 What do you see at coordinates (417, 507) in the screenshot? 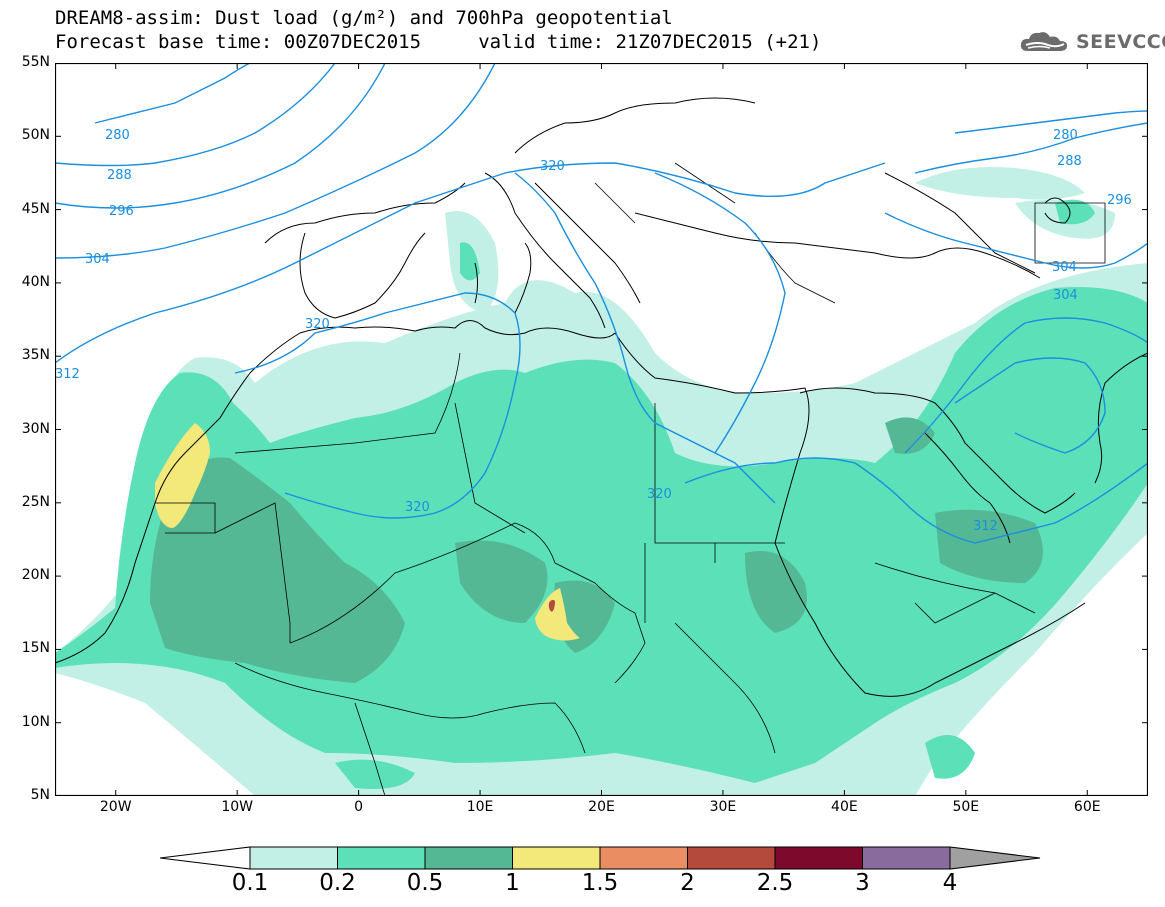
I see `contour-label-320-sahara: 320` at bounding box center [417, 507].